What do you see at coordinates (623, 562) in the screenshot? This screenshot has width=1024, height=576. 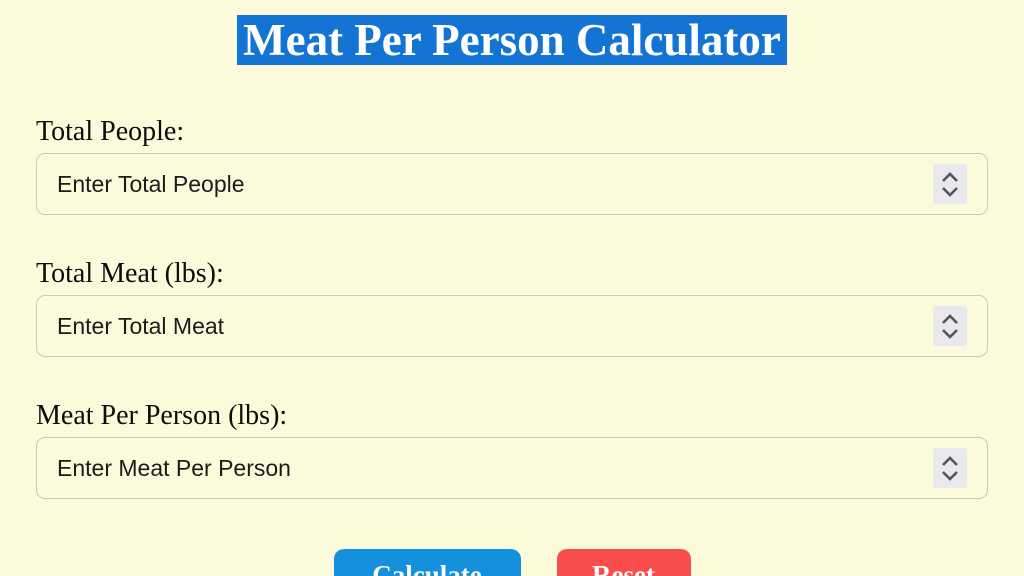 I see `reset-button: Reset` at bounding box center [623, 562].